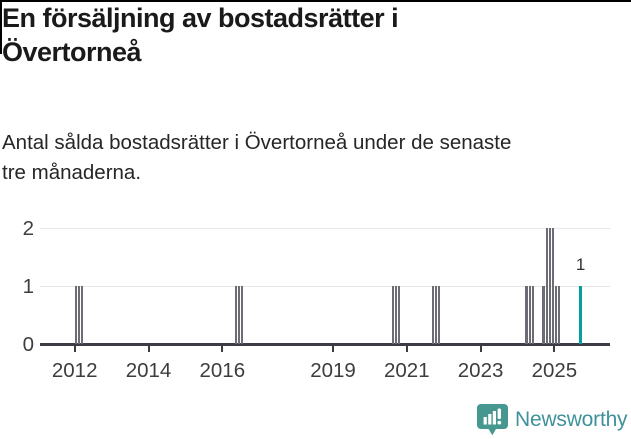 This screenshot has width=631, height=439. I want to click on crop-border-left, so click(1, 27).